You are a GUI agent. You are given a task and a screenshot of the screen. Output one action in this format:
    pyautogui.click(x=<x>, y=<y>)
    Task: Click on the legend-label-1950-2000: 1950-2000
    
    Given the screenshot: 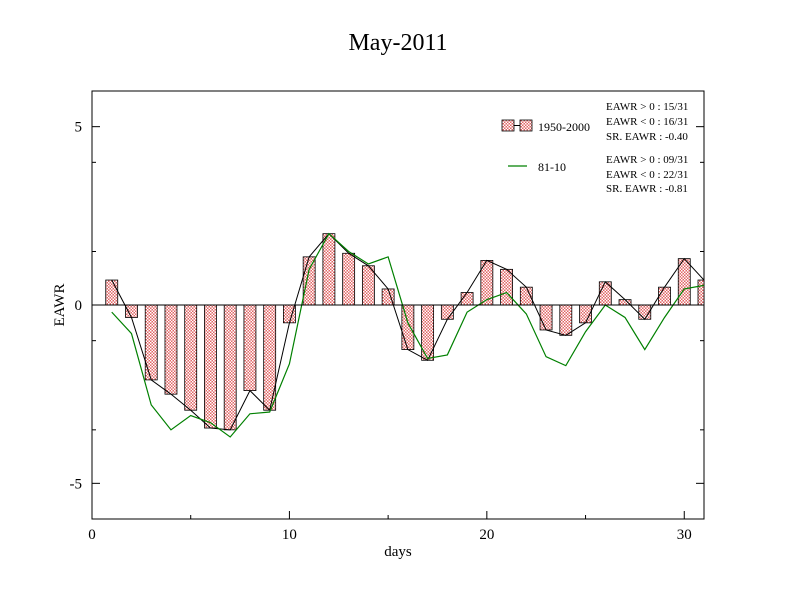 What is the action you would take?
    pyautogui.click(x=564, y=127)
    